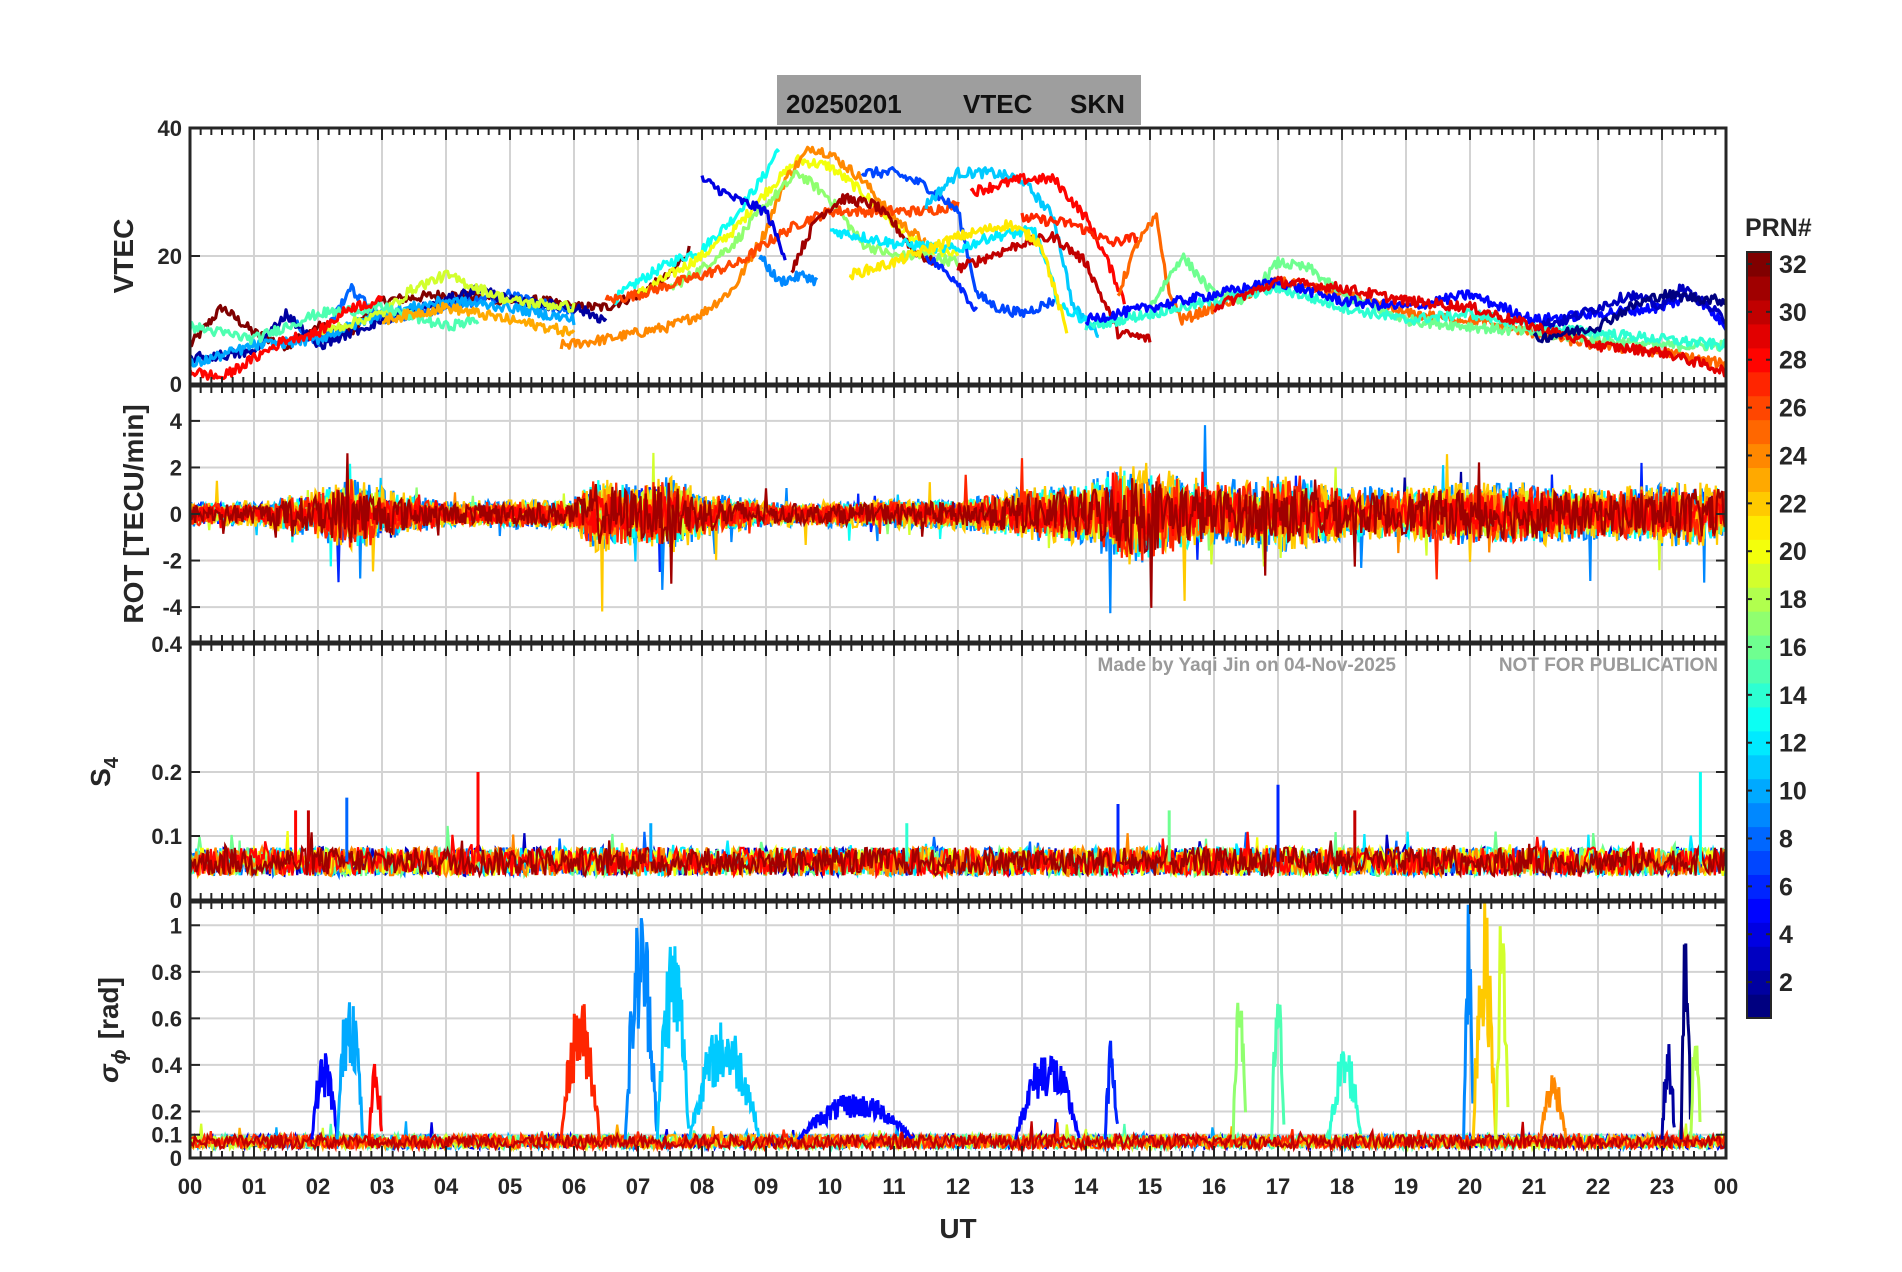  I want to click on rot-series-group, so click(958, 519).